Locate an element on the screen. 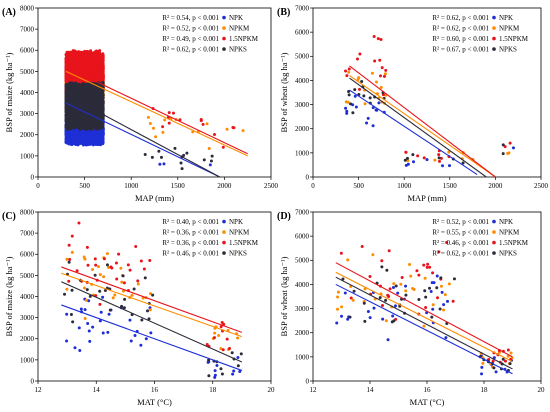 Image resolution: width=550 pixels, height=412 pixels. y-tick-label: 6000 is located at coordinates (27, 51).